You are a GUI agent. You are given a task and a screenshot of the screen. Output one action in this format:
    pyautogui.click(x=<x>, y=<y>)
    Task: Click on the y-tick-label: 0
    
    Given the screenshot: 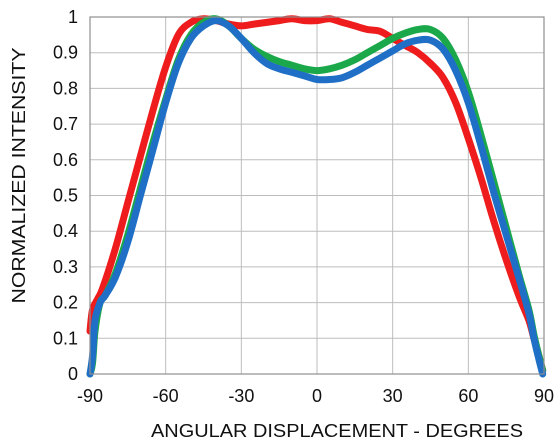 What is the action you would take?
    pyautogui.click(x=73, y=374)
    